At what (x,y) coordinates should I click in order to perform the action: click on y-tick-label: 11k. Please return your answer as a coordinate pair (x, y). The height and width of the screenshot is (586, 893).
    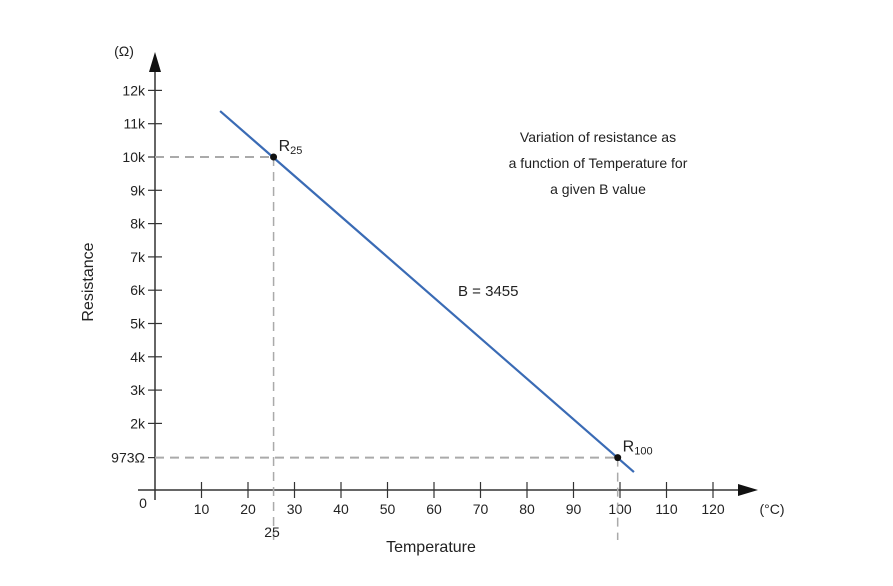
    Looking at the image, I should click on (134, 124).